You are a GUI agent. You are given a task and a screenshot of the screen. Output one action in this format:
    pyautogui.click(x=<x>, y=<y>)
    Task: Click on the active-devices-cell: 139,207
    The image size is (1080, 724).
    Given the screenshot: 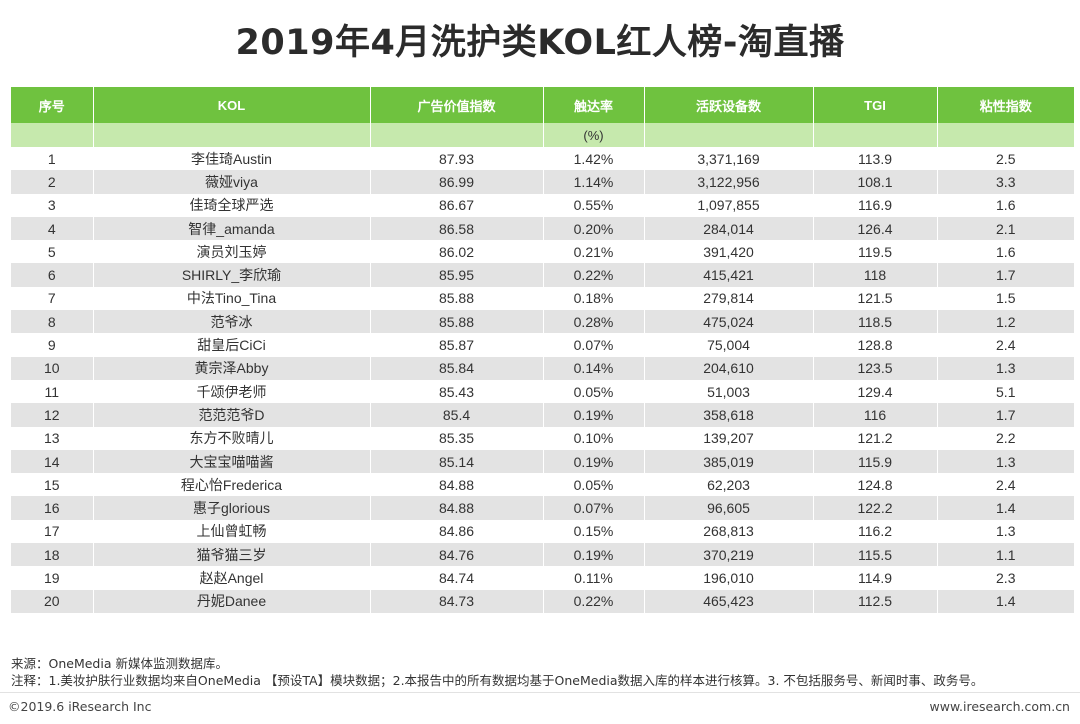 What is the action you would take?
    pyautogui.click(x=729, y=438)
    